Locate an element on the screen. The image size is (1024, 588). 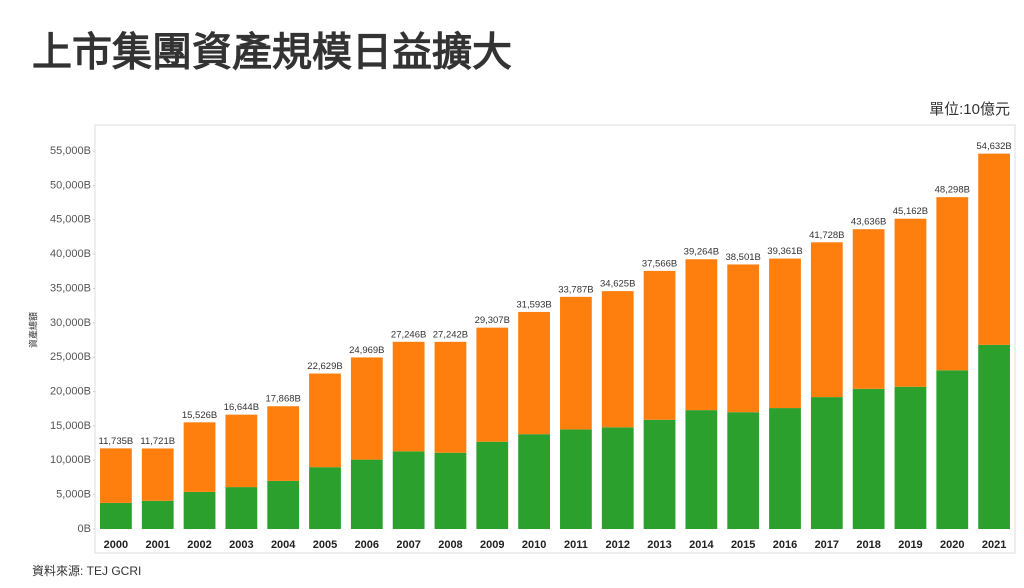
unit-note: 單位:10億元 is located at coordinates (969, 109).